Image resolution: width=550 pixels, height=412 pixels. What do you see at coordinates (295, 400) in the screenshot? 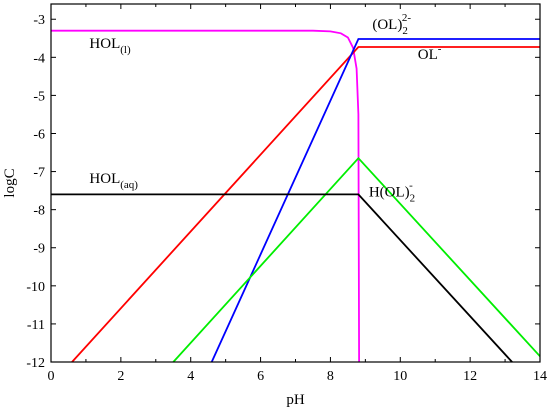
I see `x-axis-label: pH` at bounding box center [295, 400].